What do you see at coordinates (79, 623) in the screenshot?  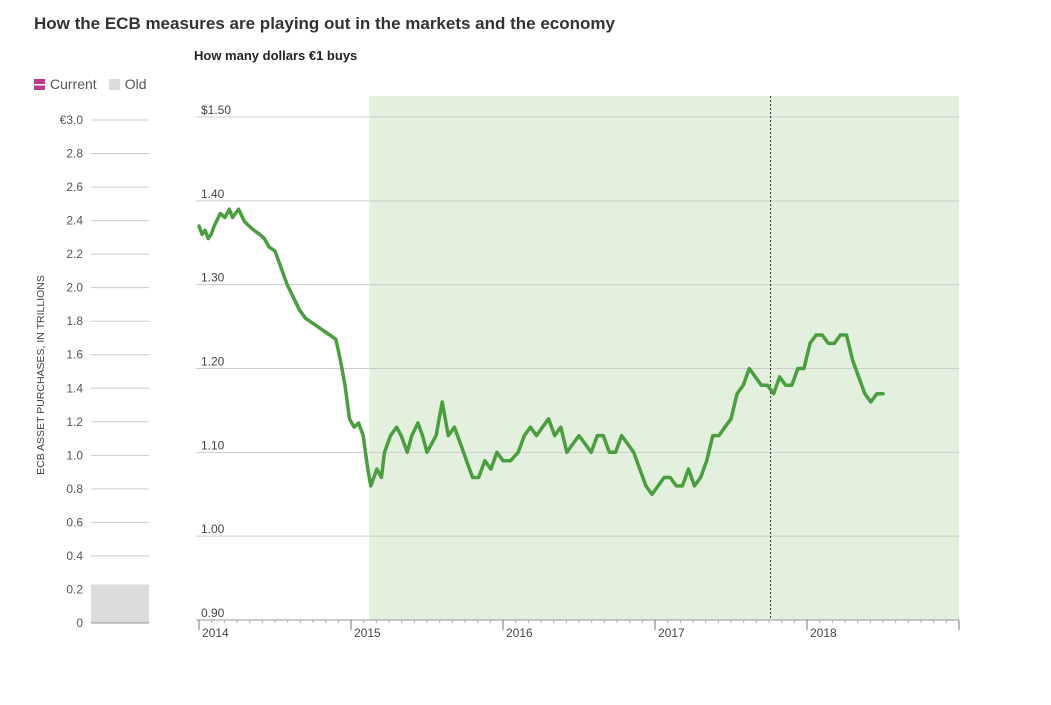 I see `left-y-tick-label: 0` at bounding box center [79, 623].